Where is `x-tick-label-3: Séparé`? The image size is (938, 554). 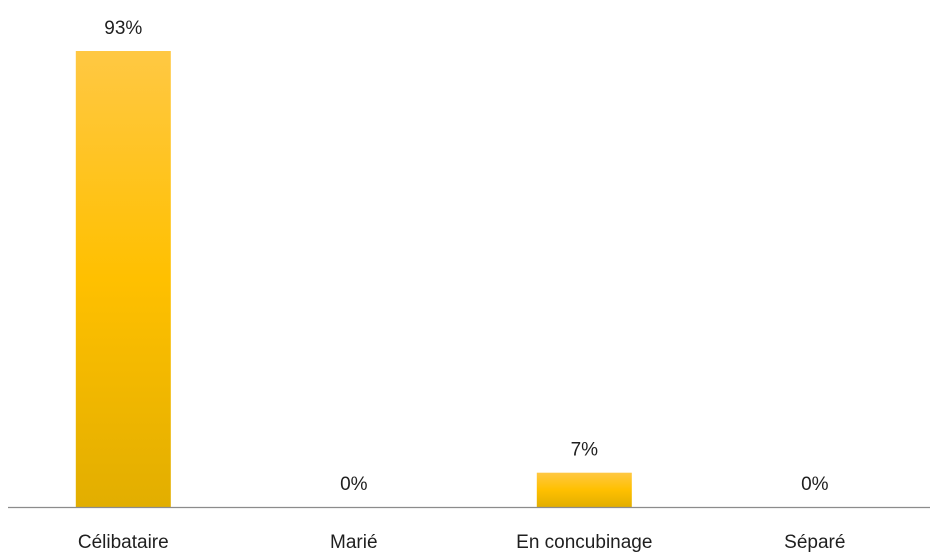
x-tick-label-3: Séparé is located at coordinates (814, 542).